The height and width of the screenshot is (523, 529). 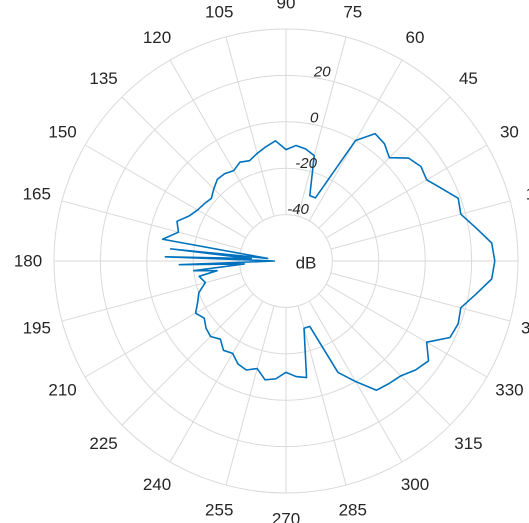 What do you see at coordinates (415, 37) in the screenshot?
I see `angle-tick-label: 60` at bounding box center [415, 37].